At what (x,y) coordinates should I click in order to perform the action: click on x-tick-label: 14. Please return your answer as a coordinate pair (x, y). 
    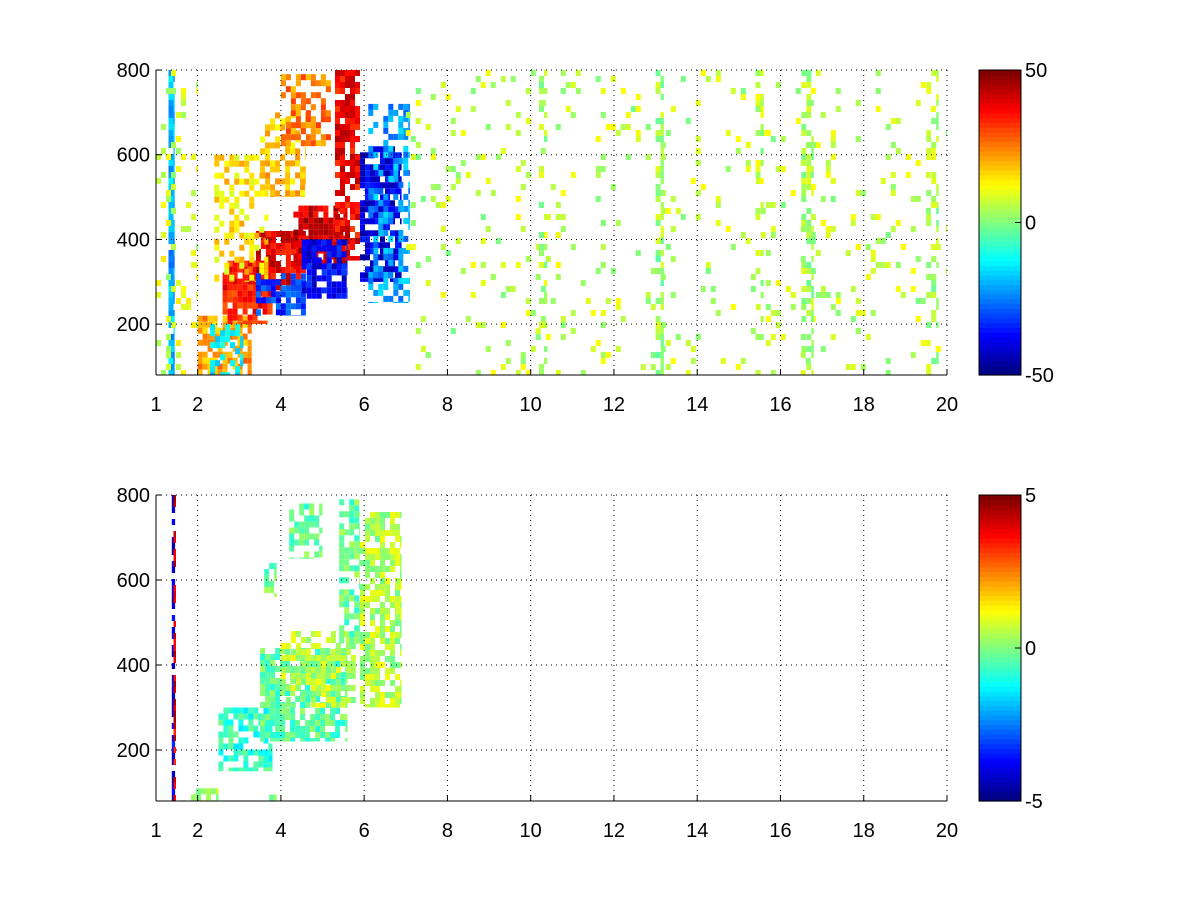
    Looking at the image, I should click on (697, 831).